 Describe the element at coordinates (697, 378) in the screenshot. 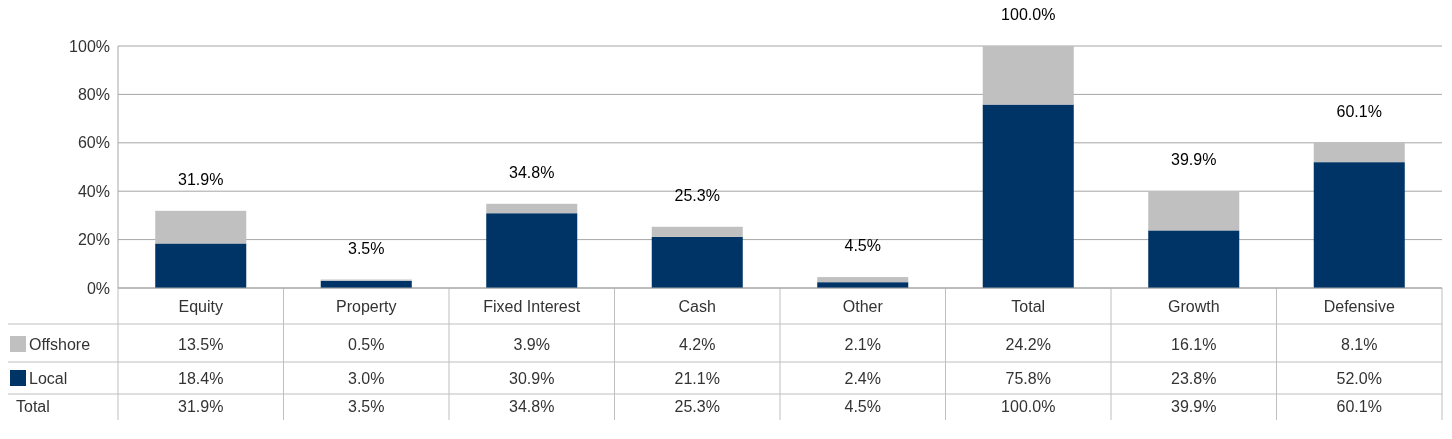

I see `data-label: 21.1%` at that location.